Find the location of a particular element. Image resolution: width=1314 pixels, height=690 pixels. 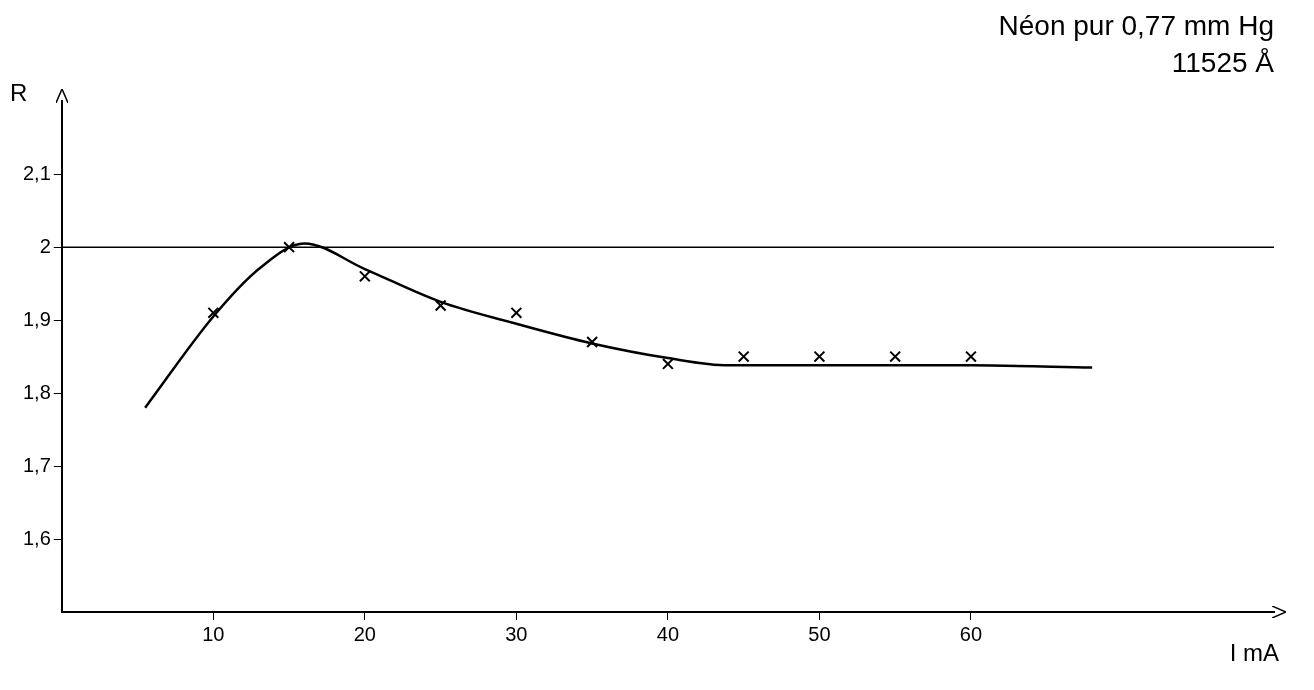

x-axis-title: I mA is located at coordinates (1254, 652).